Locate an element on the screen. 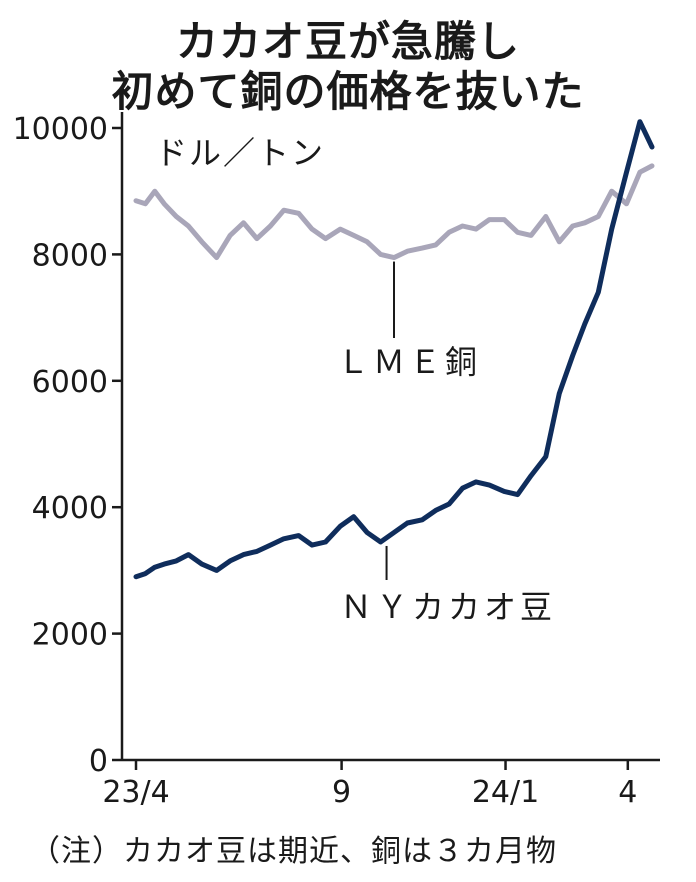  chart-title-line-1: カカオ豆が急騰し is located at coordinates (347, 41).